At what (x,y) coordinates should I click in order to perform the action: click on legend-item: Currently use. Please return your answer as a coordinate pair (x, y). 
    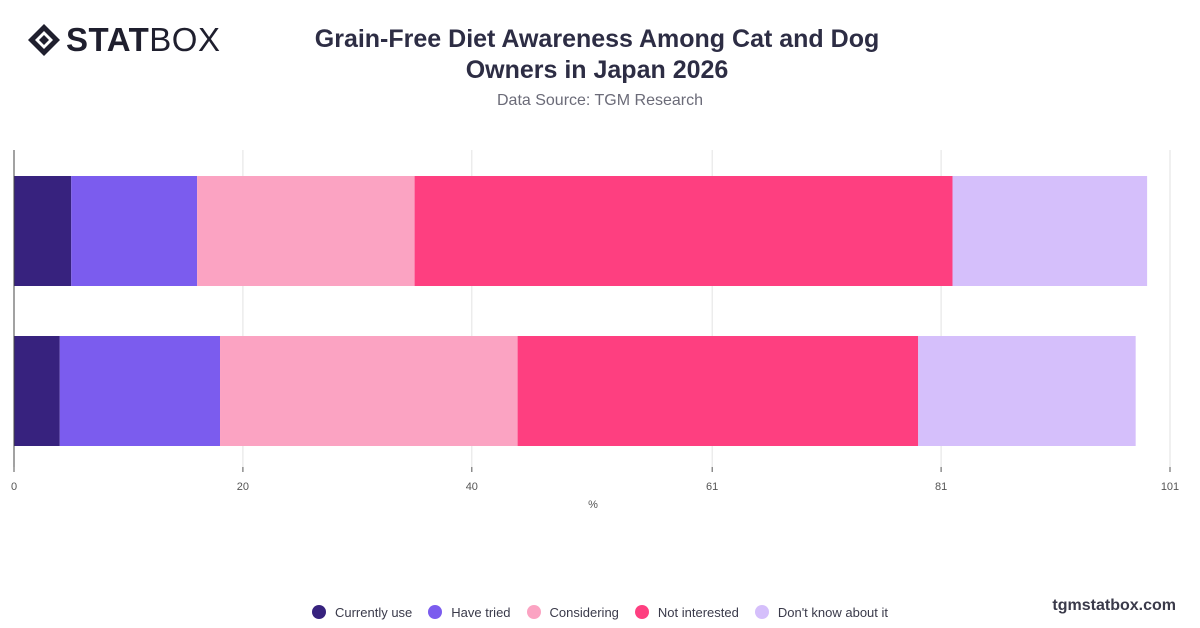
    Looking at the image, I should click on (362, 612).